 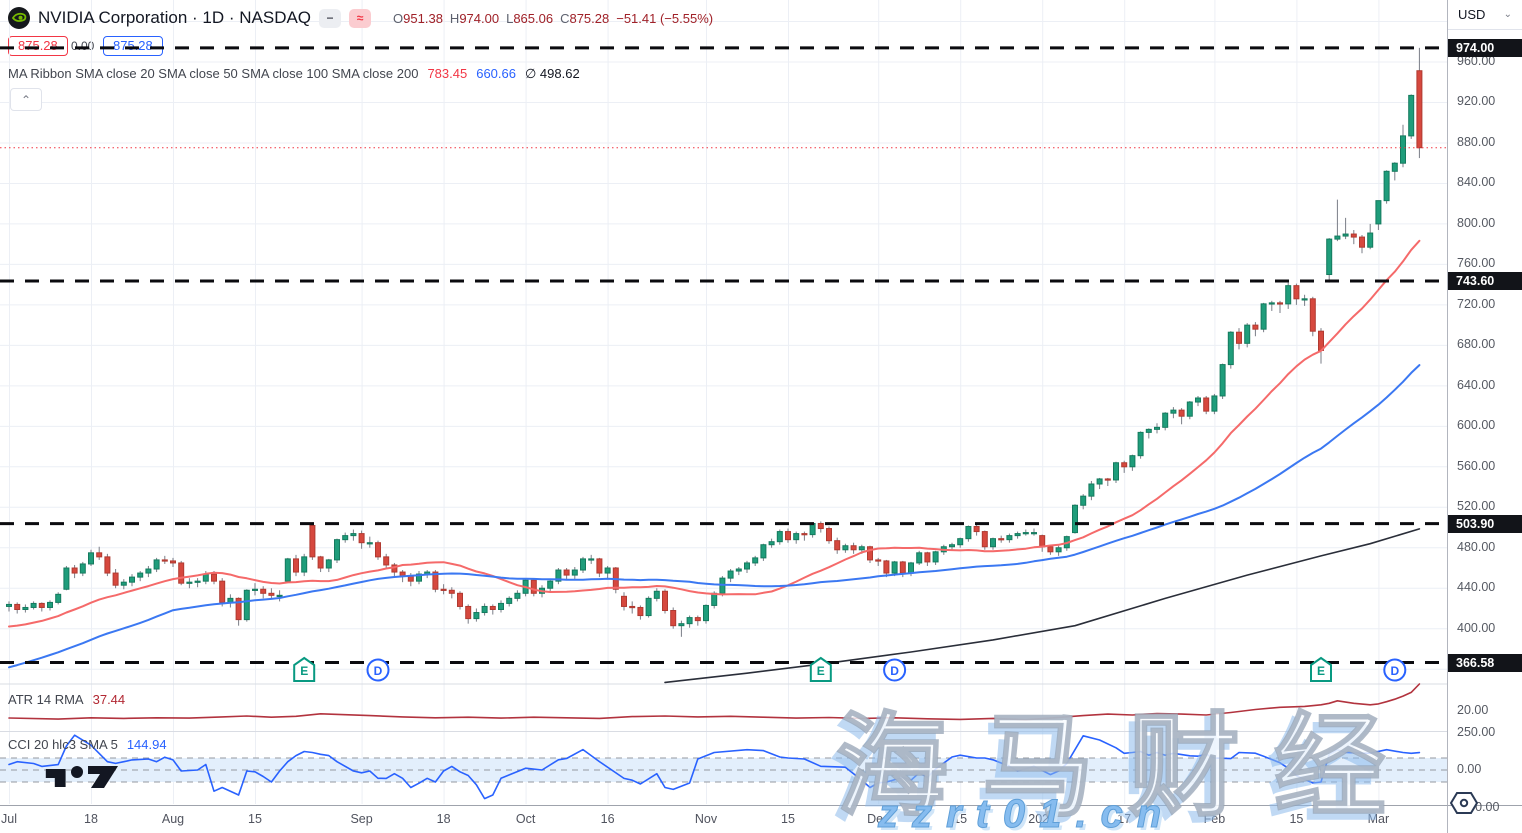 I want to click on hide-indicator-toggle: −, so click(x=330, y=18).